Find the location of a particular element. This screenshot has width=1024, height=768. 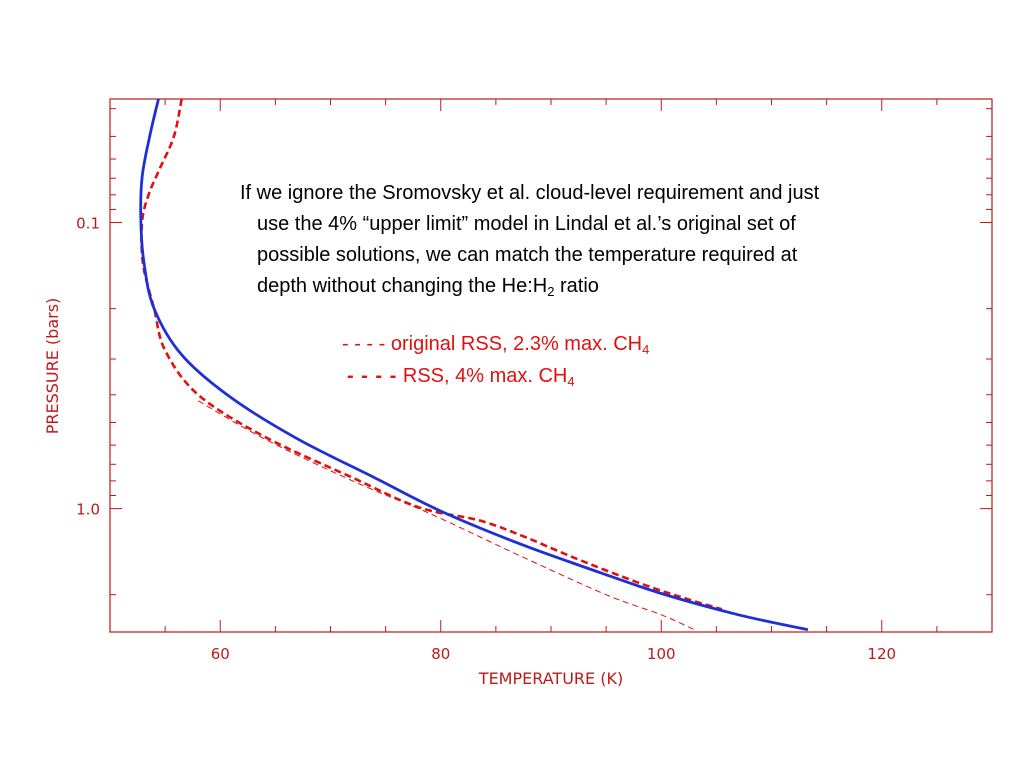

x-tick-label: 80 is located at coordinates (440, 654).